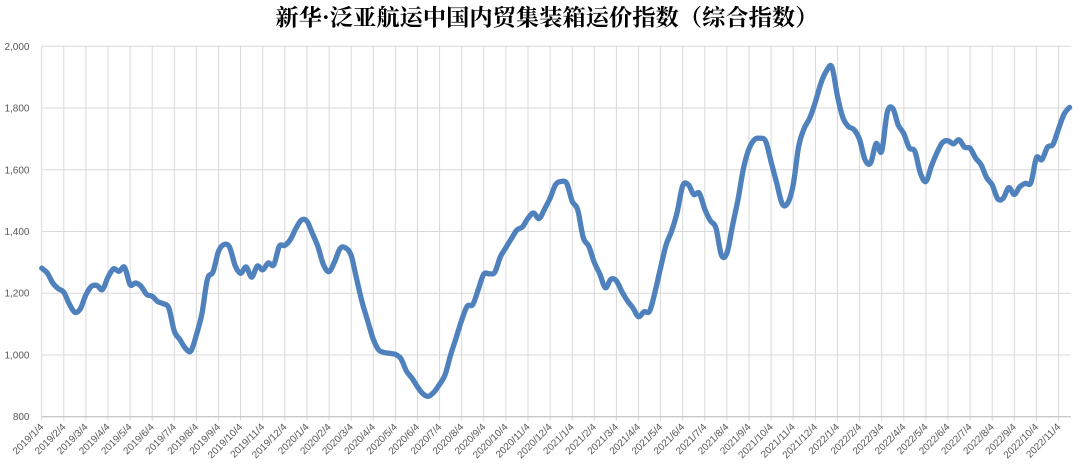 This screenshot has height=464, width=1080. Describe the element at coordinates (16, 294) in the screenshot. I see `svg-text: 1,200` at that location.